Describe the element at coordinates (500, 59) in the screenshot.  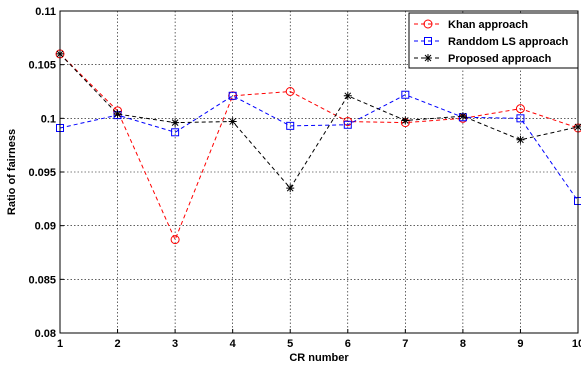
I see `legend-label: Proposed approach` at that location.